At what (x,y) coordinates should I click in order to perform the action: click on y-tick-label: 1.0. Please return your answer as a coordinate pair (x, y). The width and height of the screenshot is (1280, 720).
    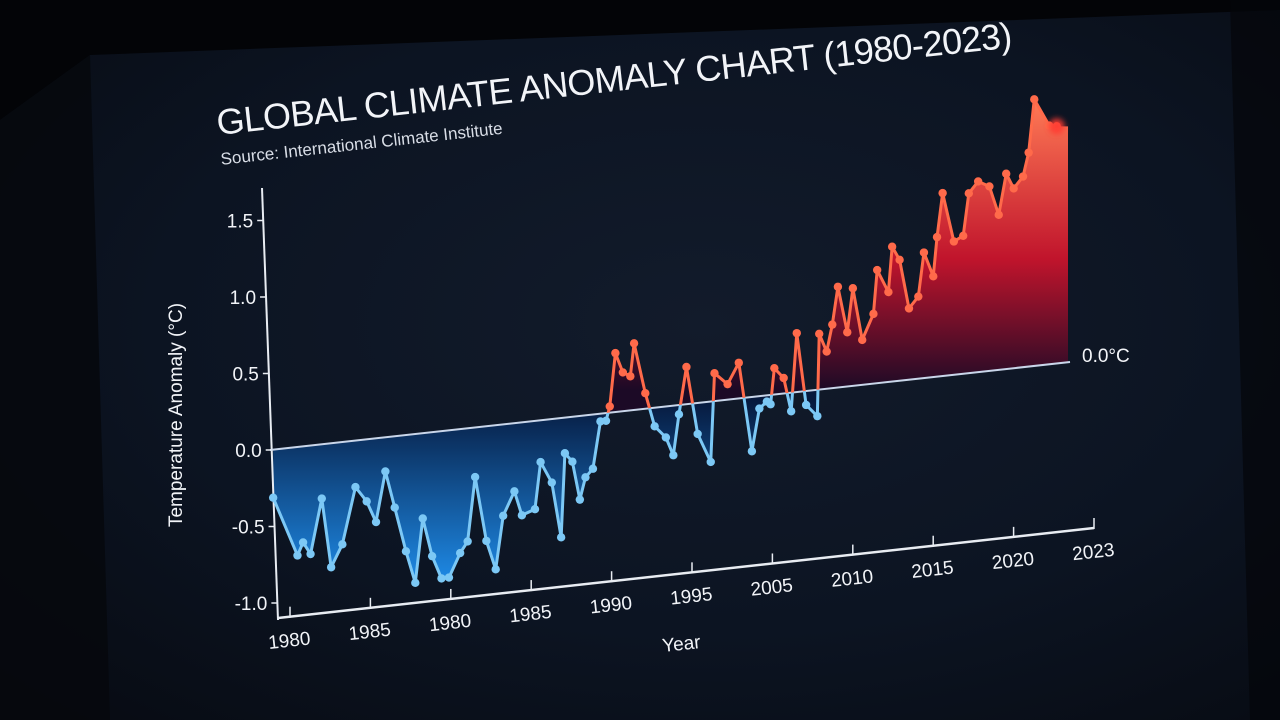
    Looking at the image, I should click on (243, 298).